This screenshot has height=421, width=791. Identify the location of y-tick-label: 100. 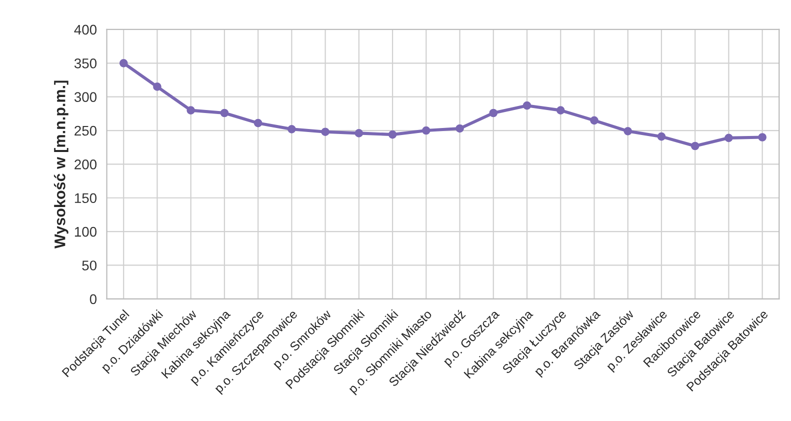
(85, 231).